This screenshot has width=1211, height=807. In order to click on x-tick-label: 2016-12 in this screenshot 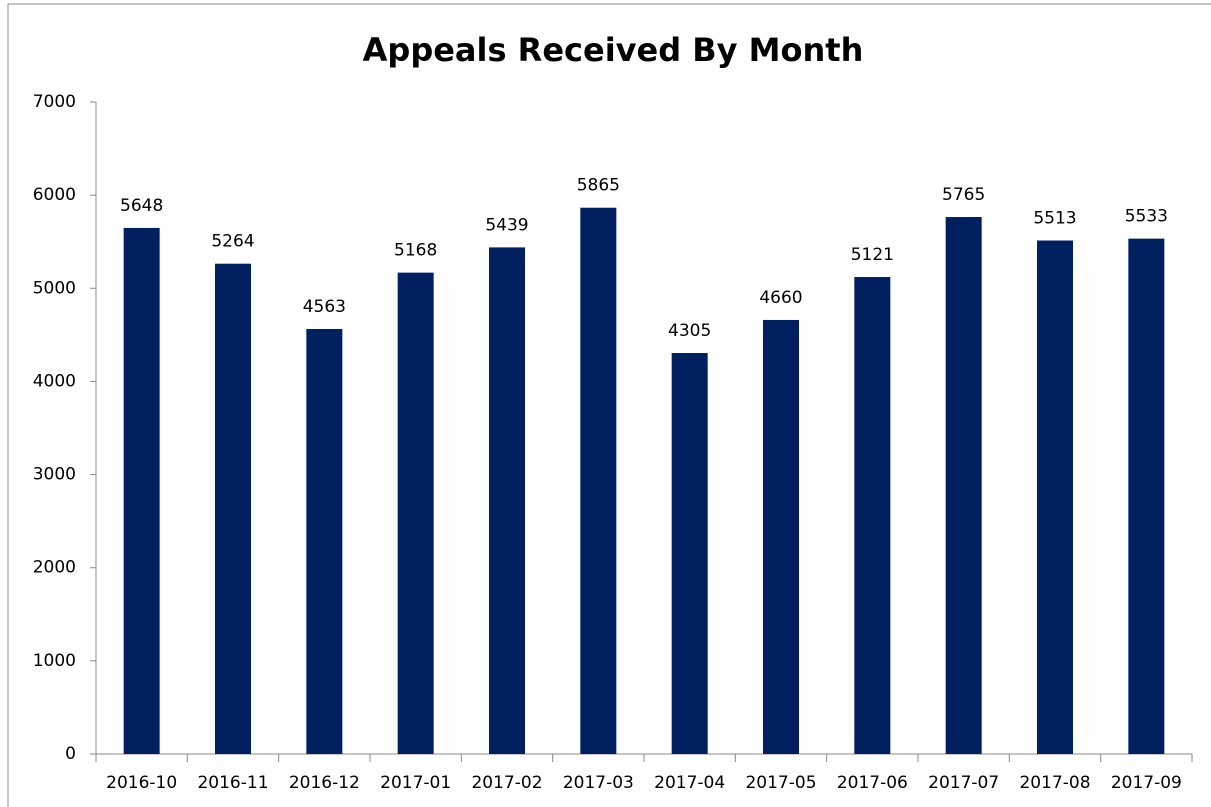, I will do `click(324, 783)`.